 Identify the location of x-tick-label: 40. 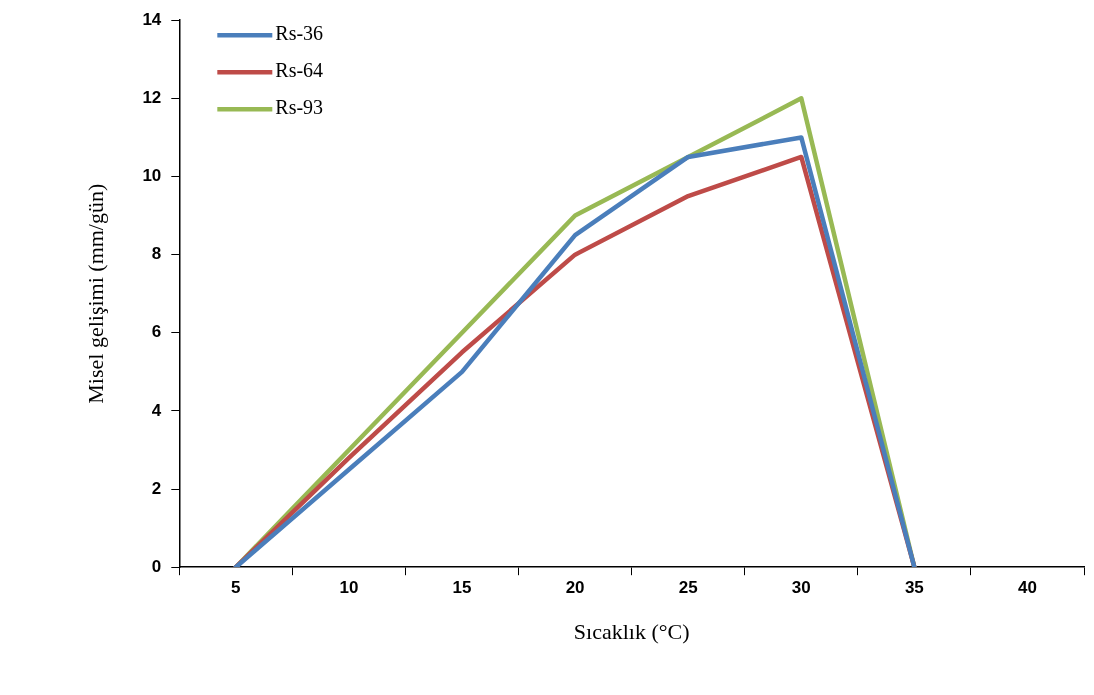
(1027, 588).